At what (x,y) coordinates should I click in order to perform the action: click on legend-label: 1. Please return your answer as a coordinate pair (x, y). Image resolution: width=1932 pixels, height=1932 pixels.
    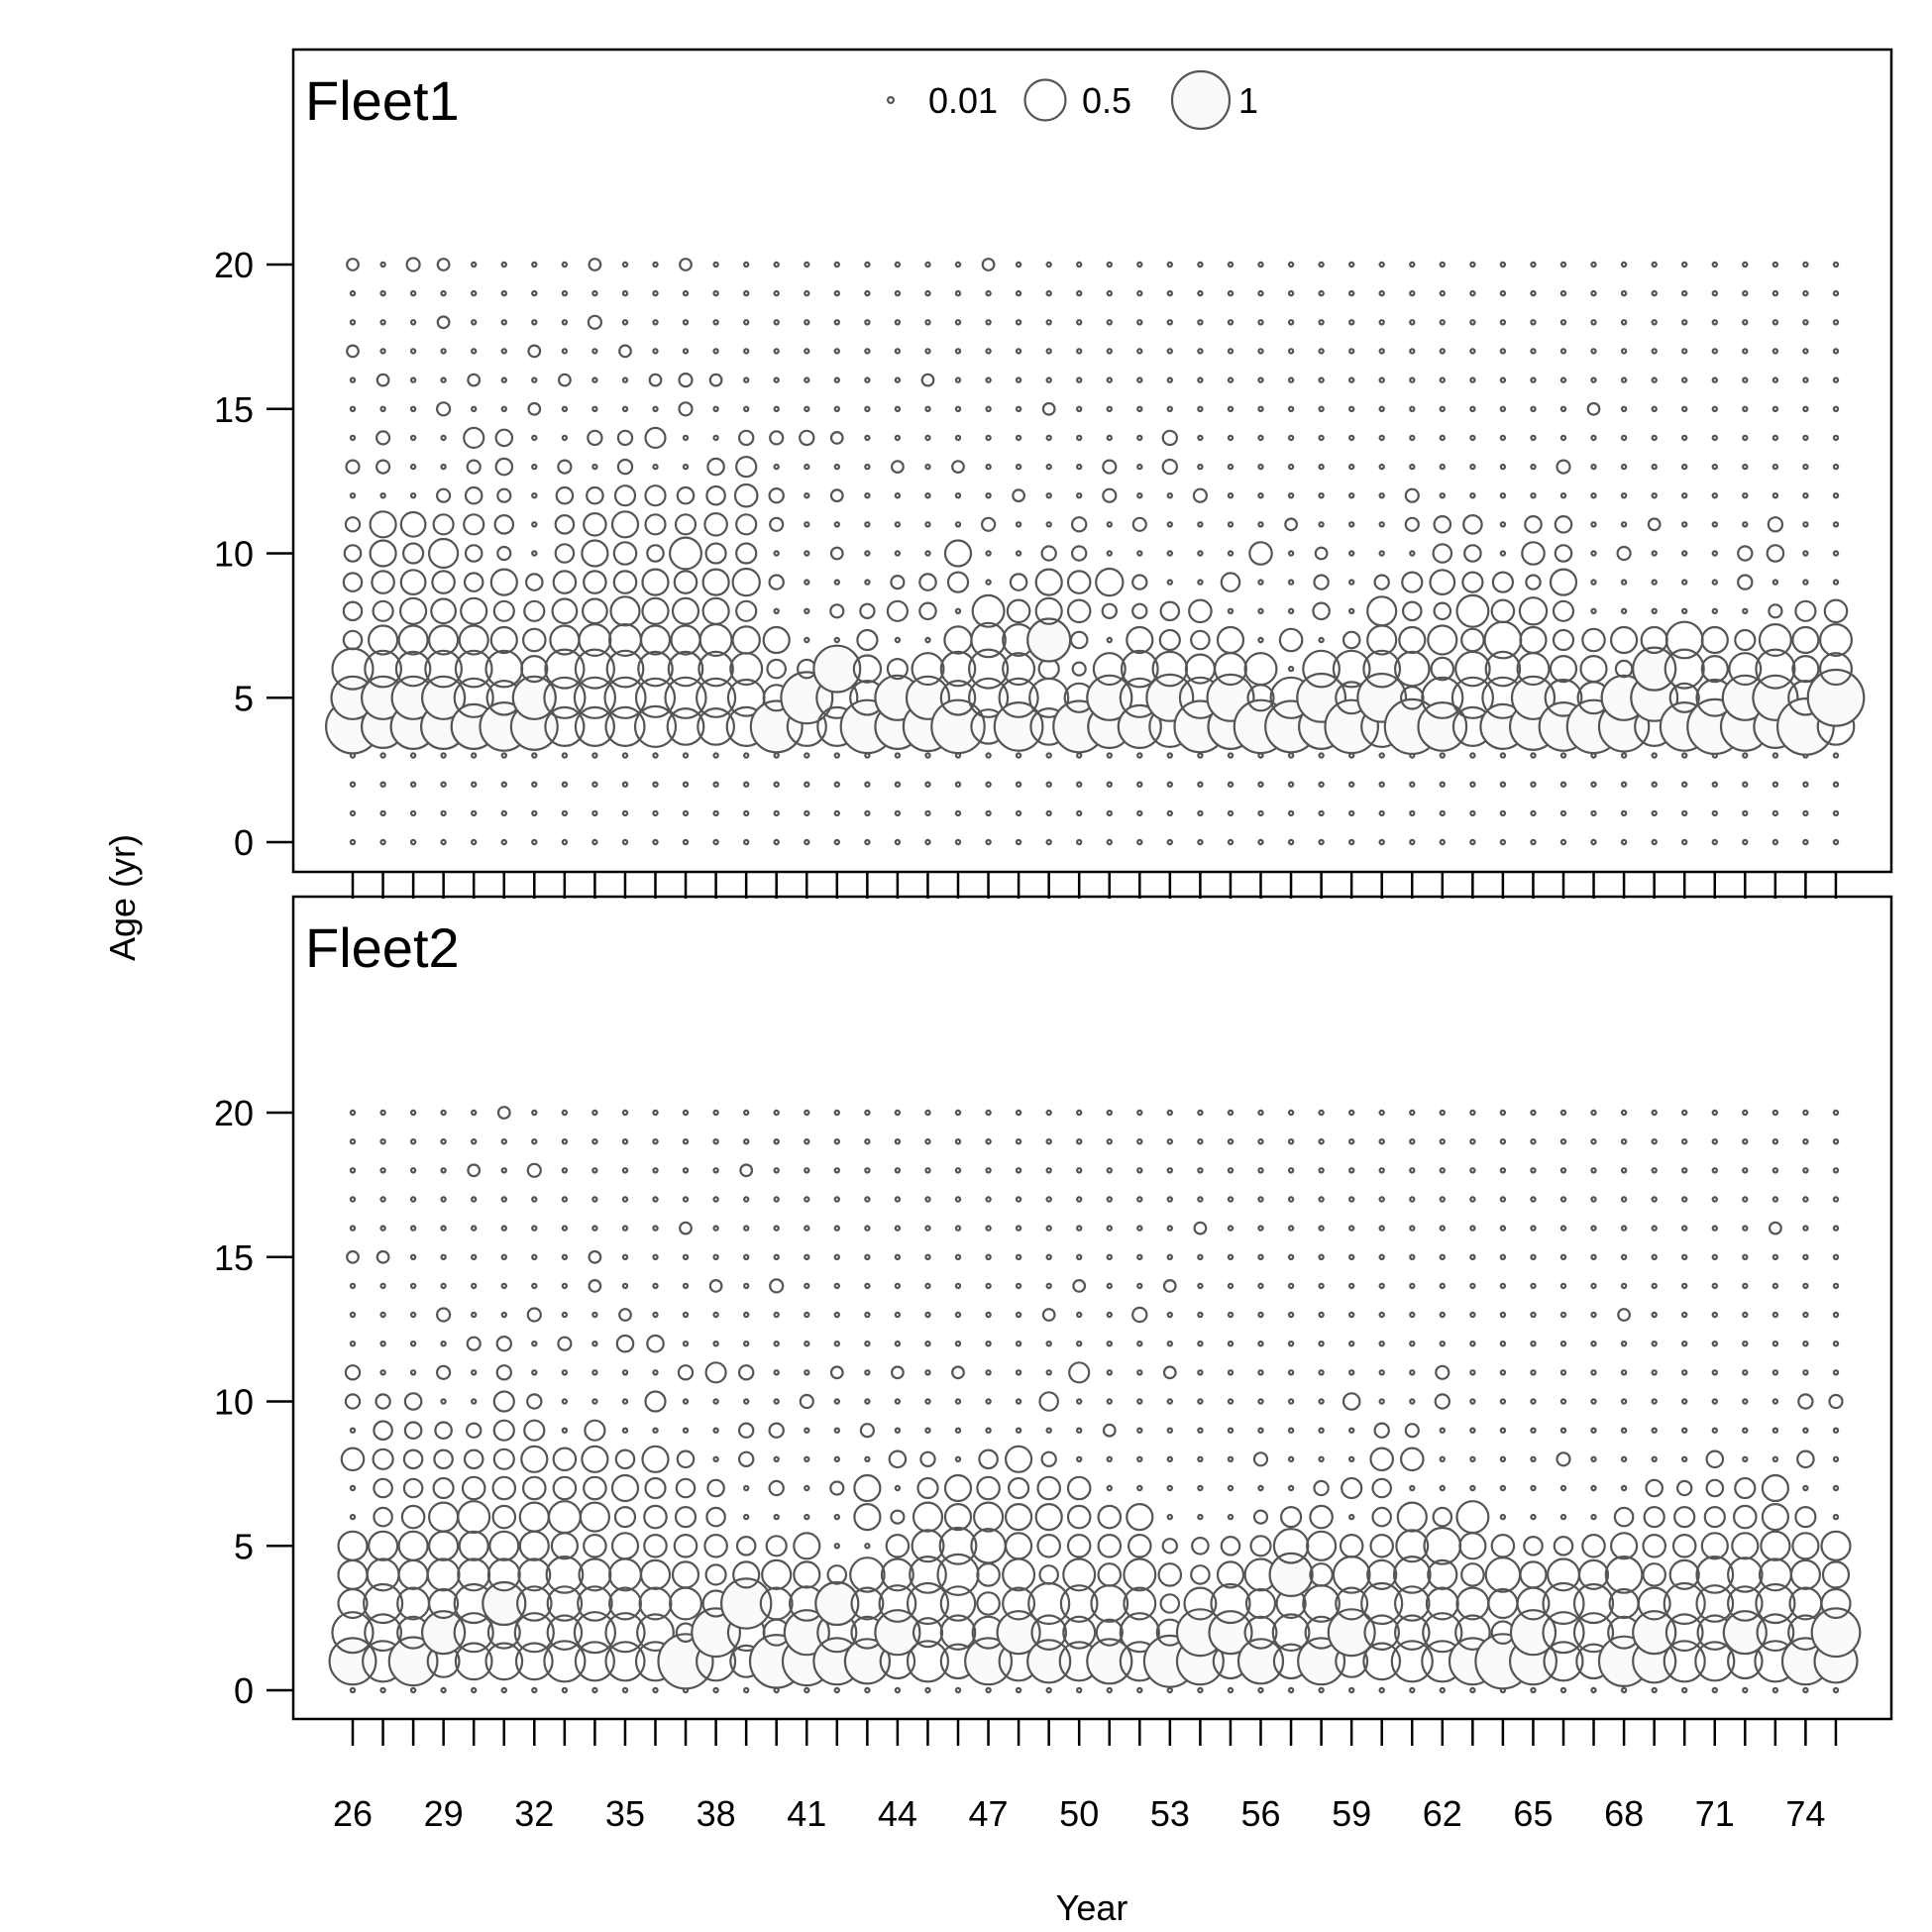
    Looking at the image, I should click on (1248, 100).